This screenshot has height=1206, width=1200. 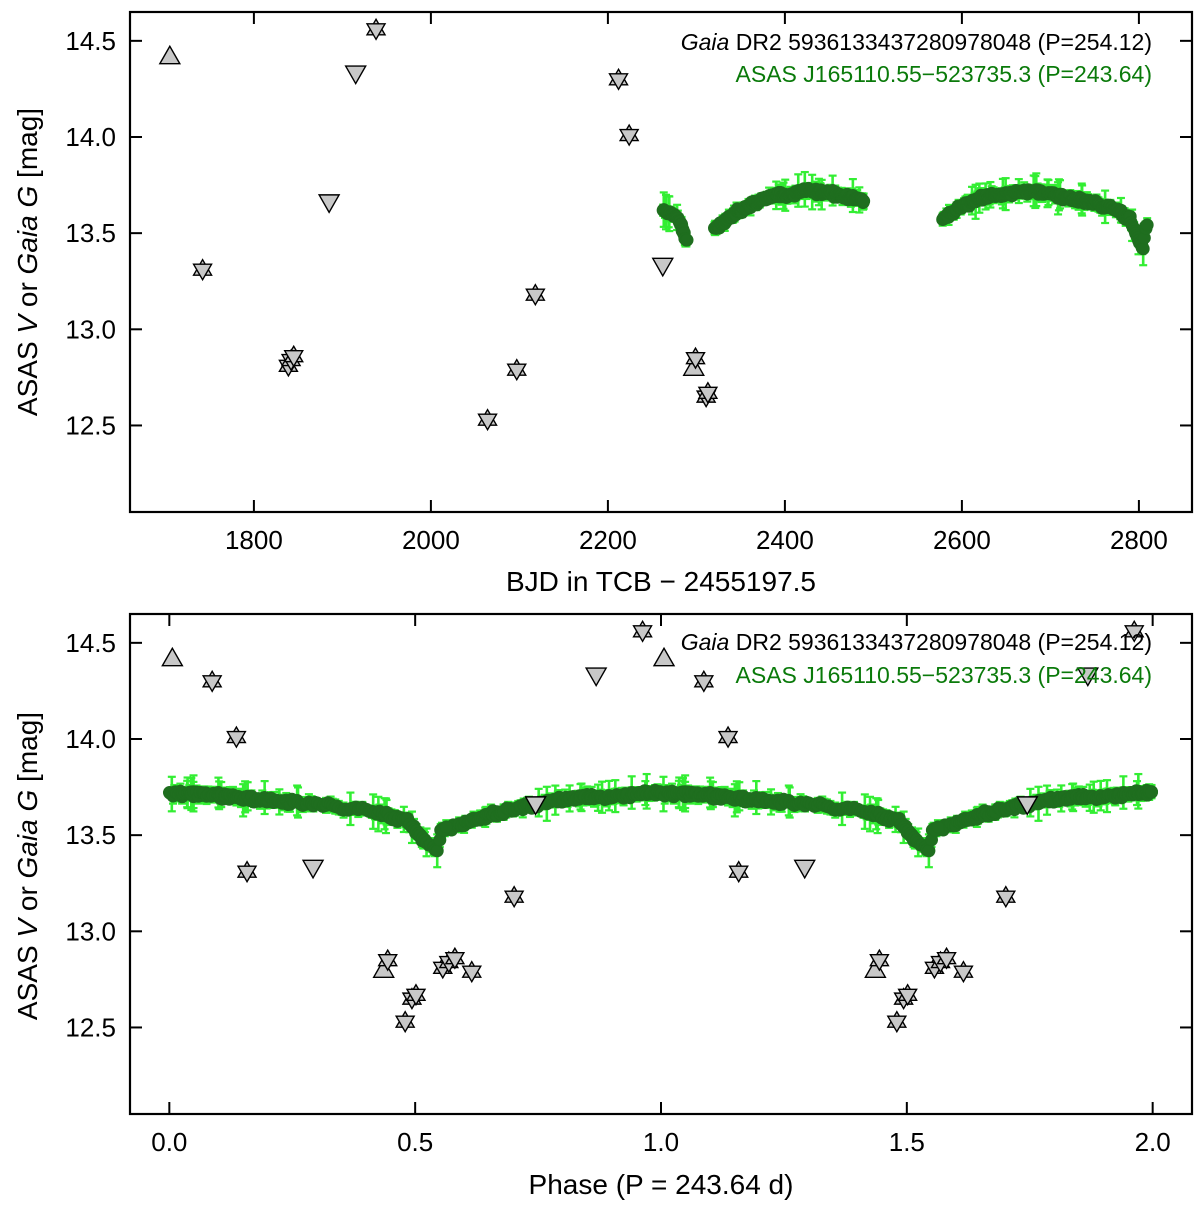 What do you see at coordinates (90, 233) in the screenshot?
I see `top-y-tick-label: 13.5` at bounding box center [90, 233].